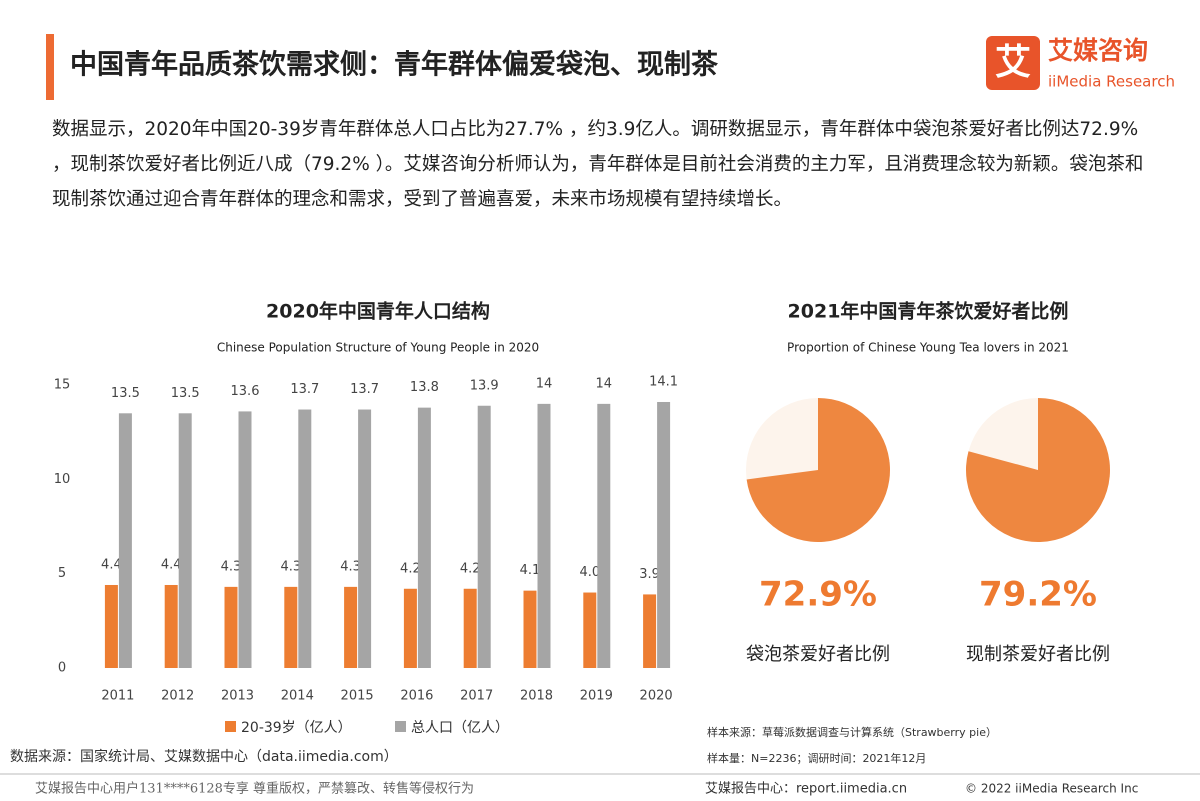 This screenshot has width=1200, height=801. I want to click on footer-notice: 艾媒报告中心用户131****6128专享 尊重版权，严禁篡改、转售等侵权行为, so click(254, 789).